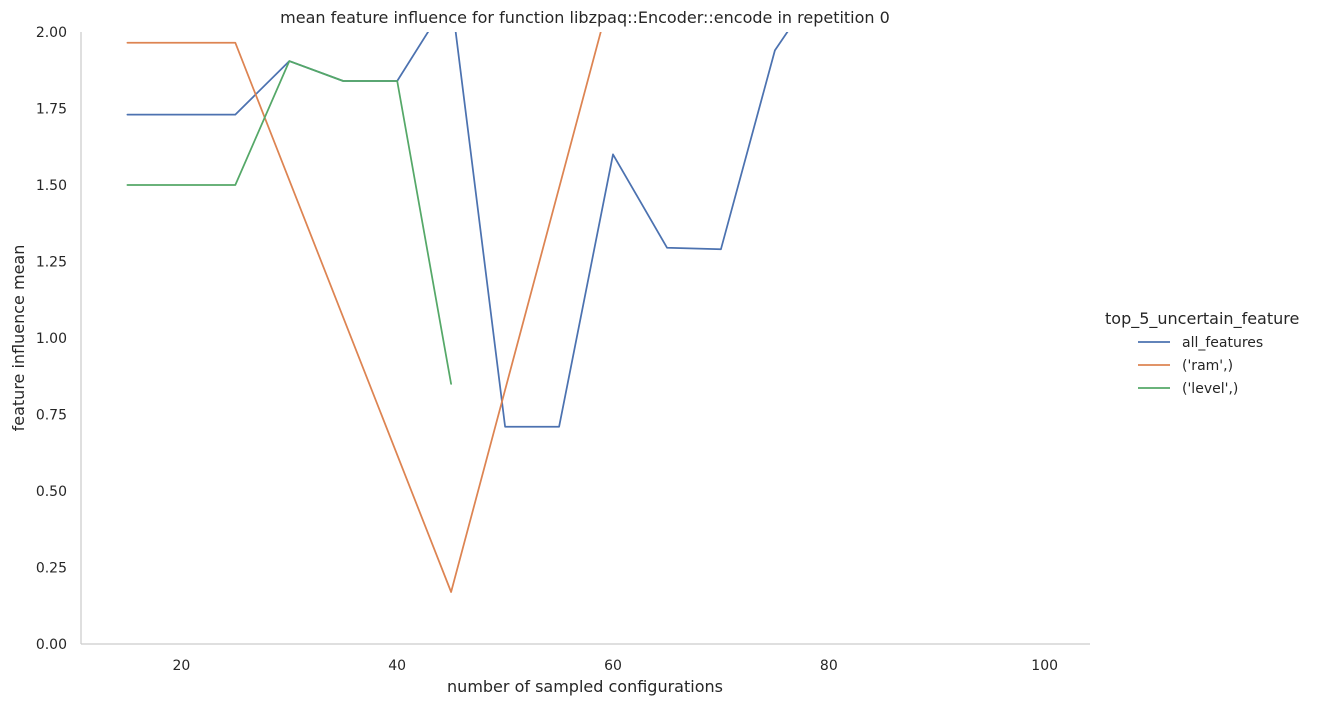 Image resolution: width=1319 pixels, height=706 pixels. I want to click on x-tick-label: 20, so click(181, 666).